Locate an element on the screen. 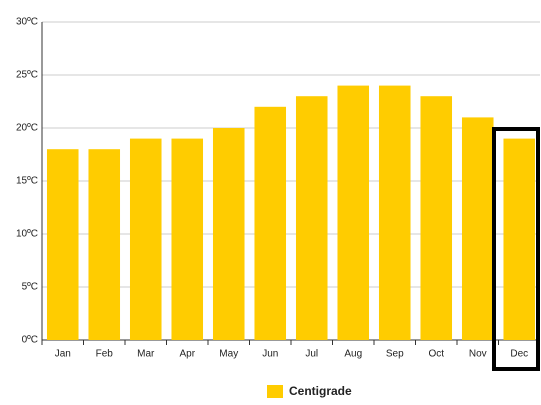 This screenshot has height=405, width=541. x-tick-label: Dec is located at coordinates (519, 354).